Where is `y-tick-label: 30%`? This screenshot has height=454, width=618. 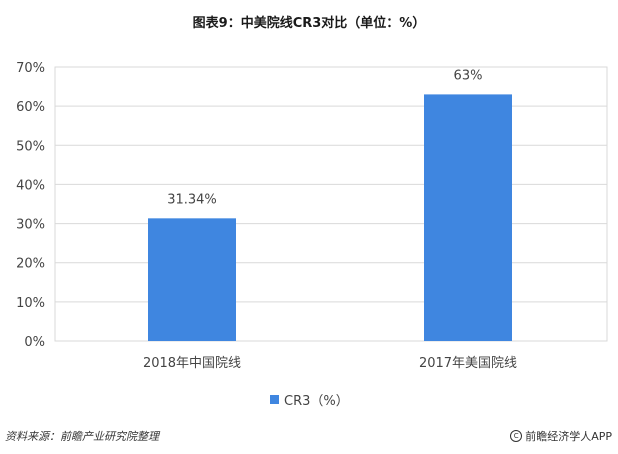
y-tick-label: 30% is located at coordinates (30, 225).